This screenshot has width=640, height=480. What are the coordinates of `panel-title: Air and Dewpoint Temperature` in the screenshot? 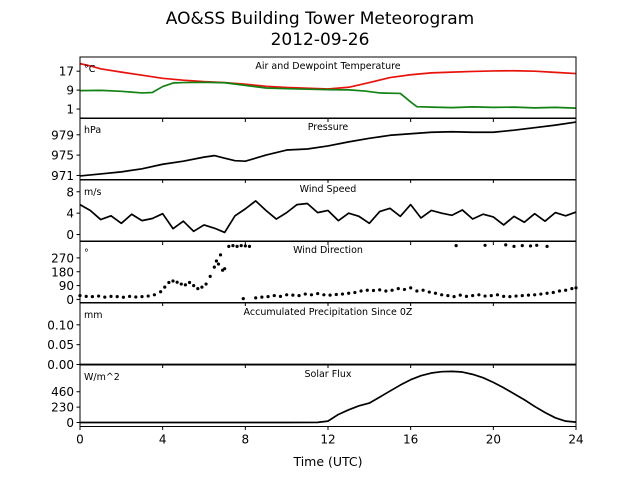 It's located at (327, 66).